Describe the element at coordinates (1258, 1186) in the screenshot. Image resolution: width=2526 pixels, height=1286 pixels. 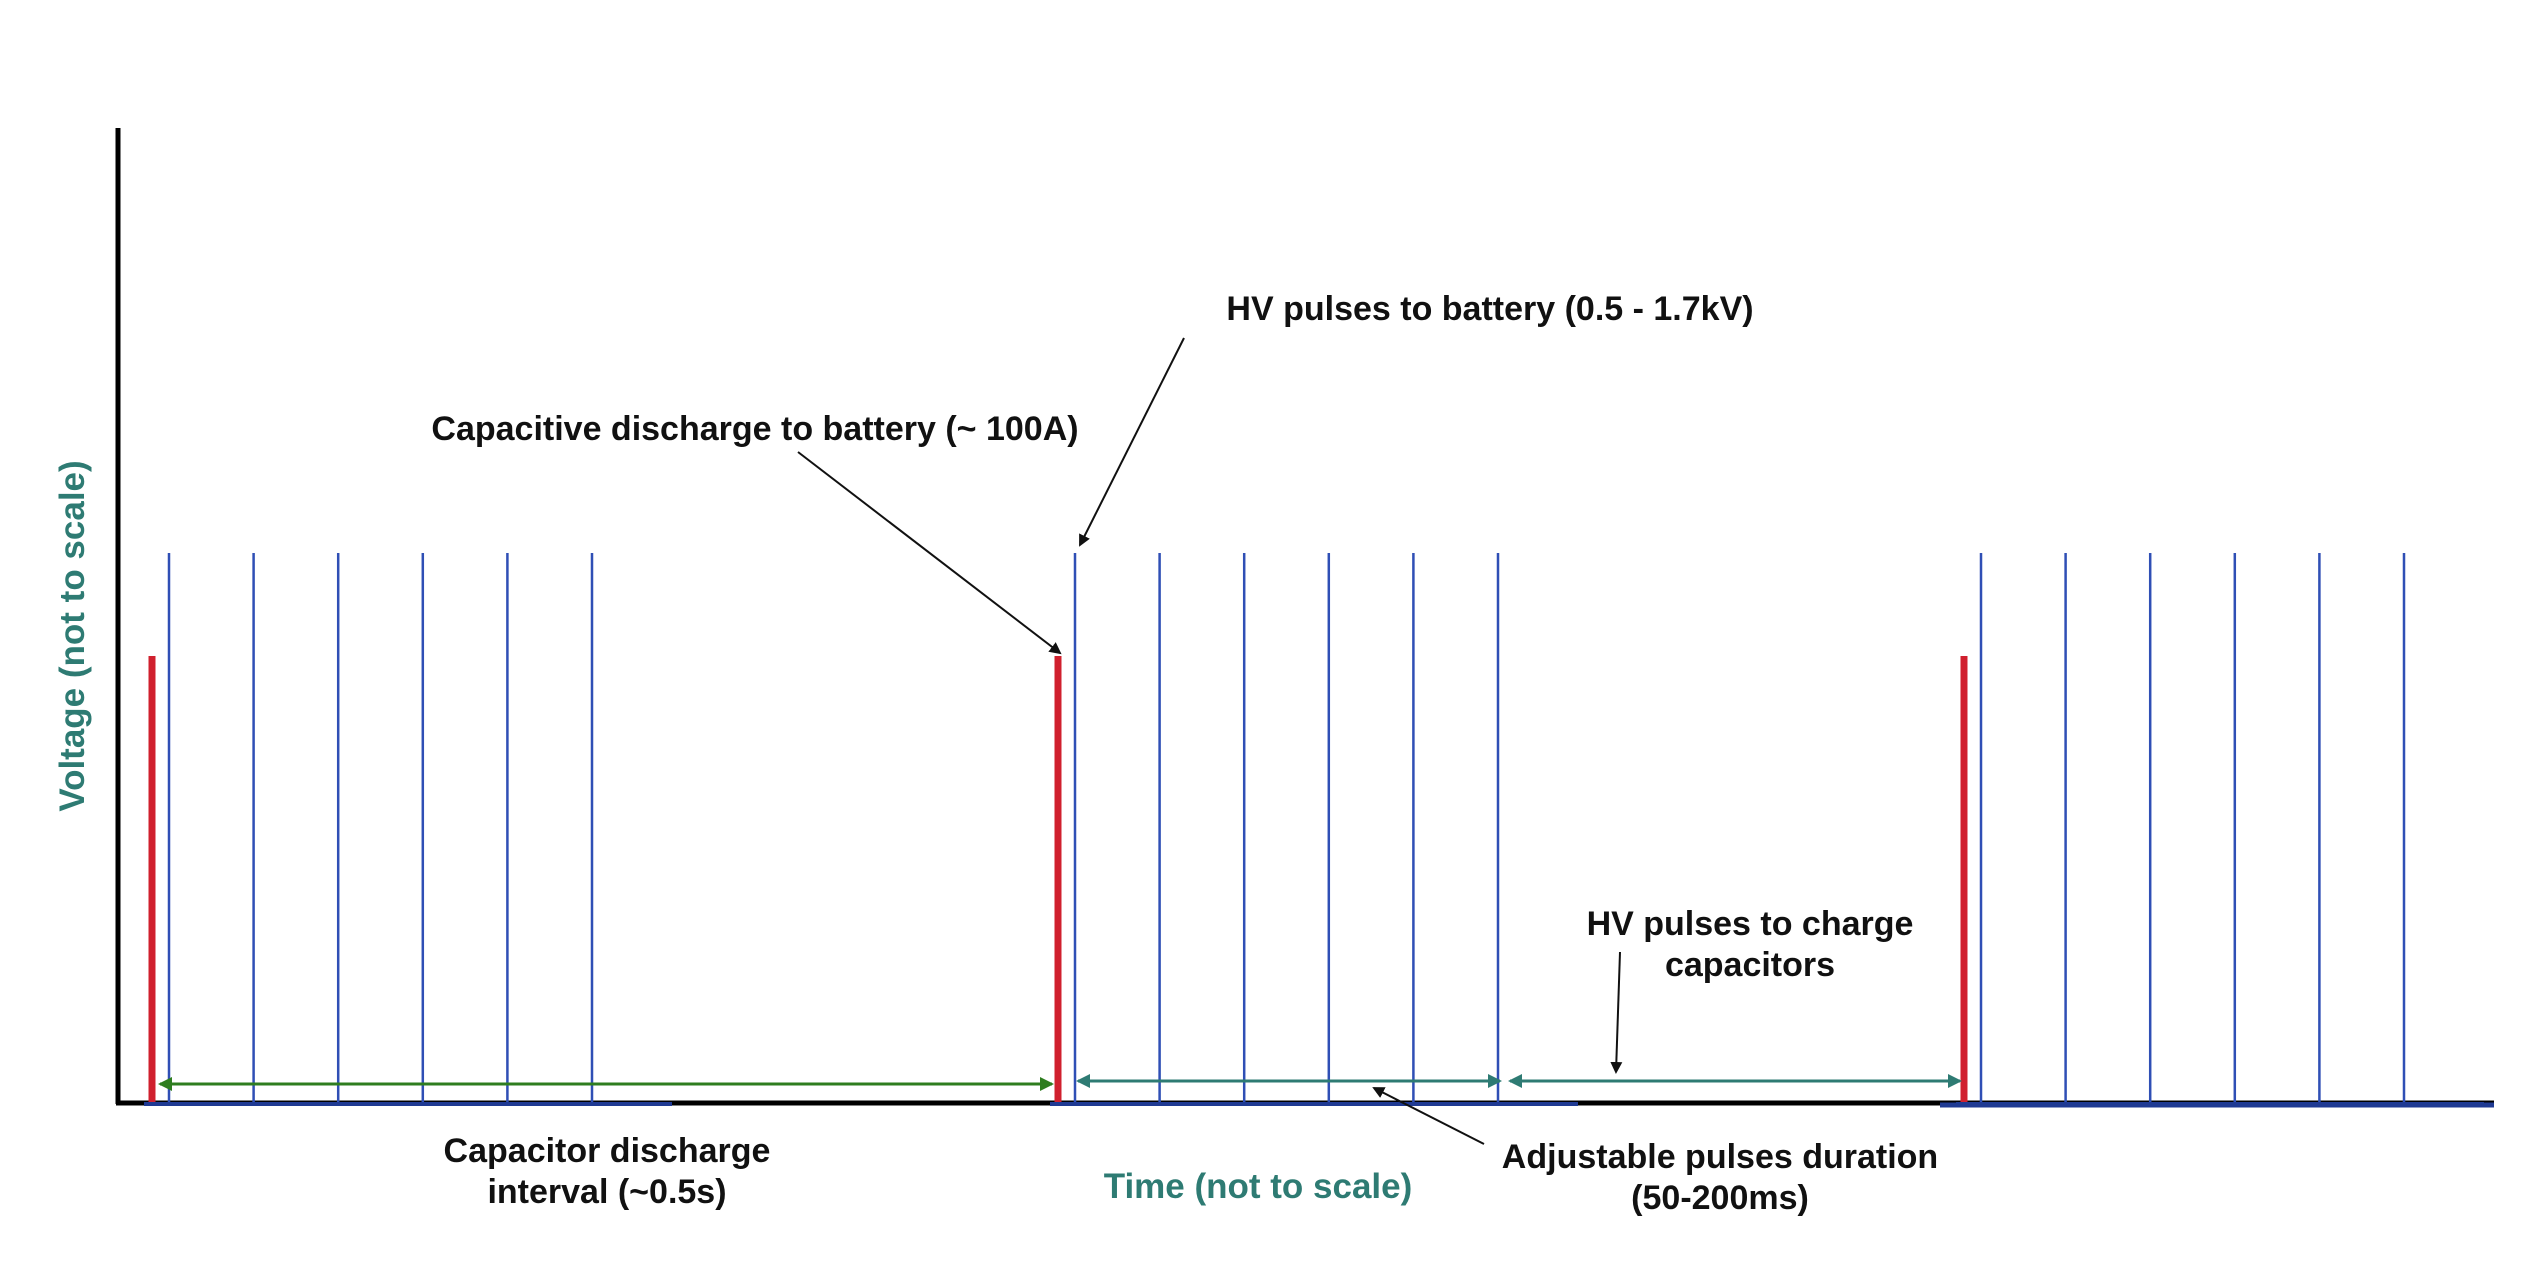
I see `x-axis-label: Time (not to scale)` at that location.